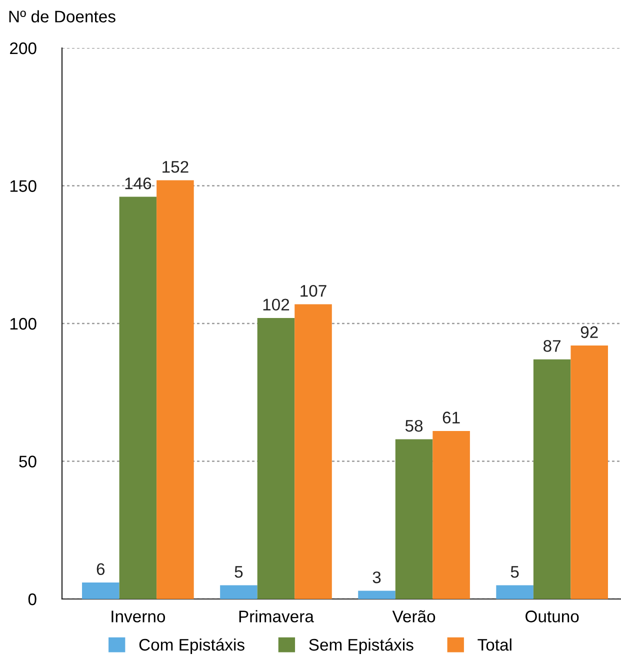 This screenshot has width=621, height=669. Describe the element at coordinates (276, 616) in the screenshot. I see `x-tick-label: Primavera` at that location.